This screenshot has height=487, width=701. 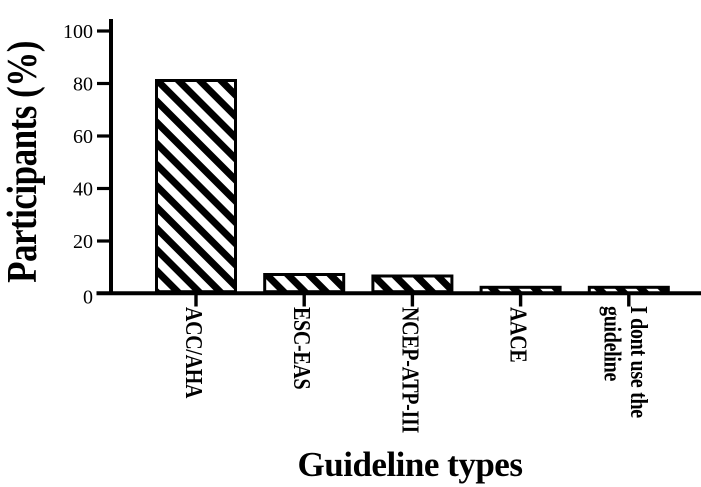 I want to click on svg-text: ESC-EAS, so click(x=302, y=348).